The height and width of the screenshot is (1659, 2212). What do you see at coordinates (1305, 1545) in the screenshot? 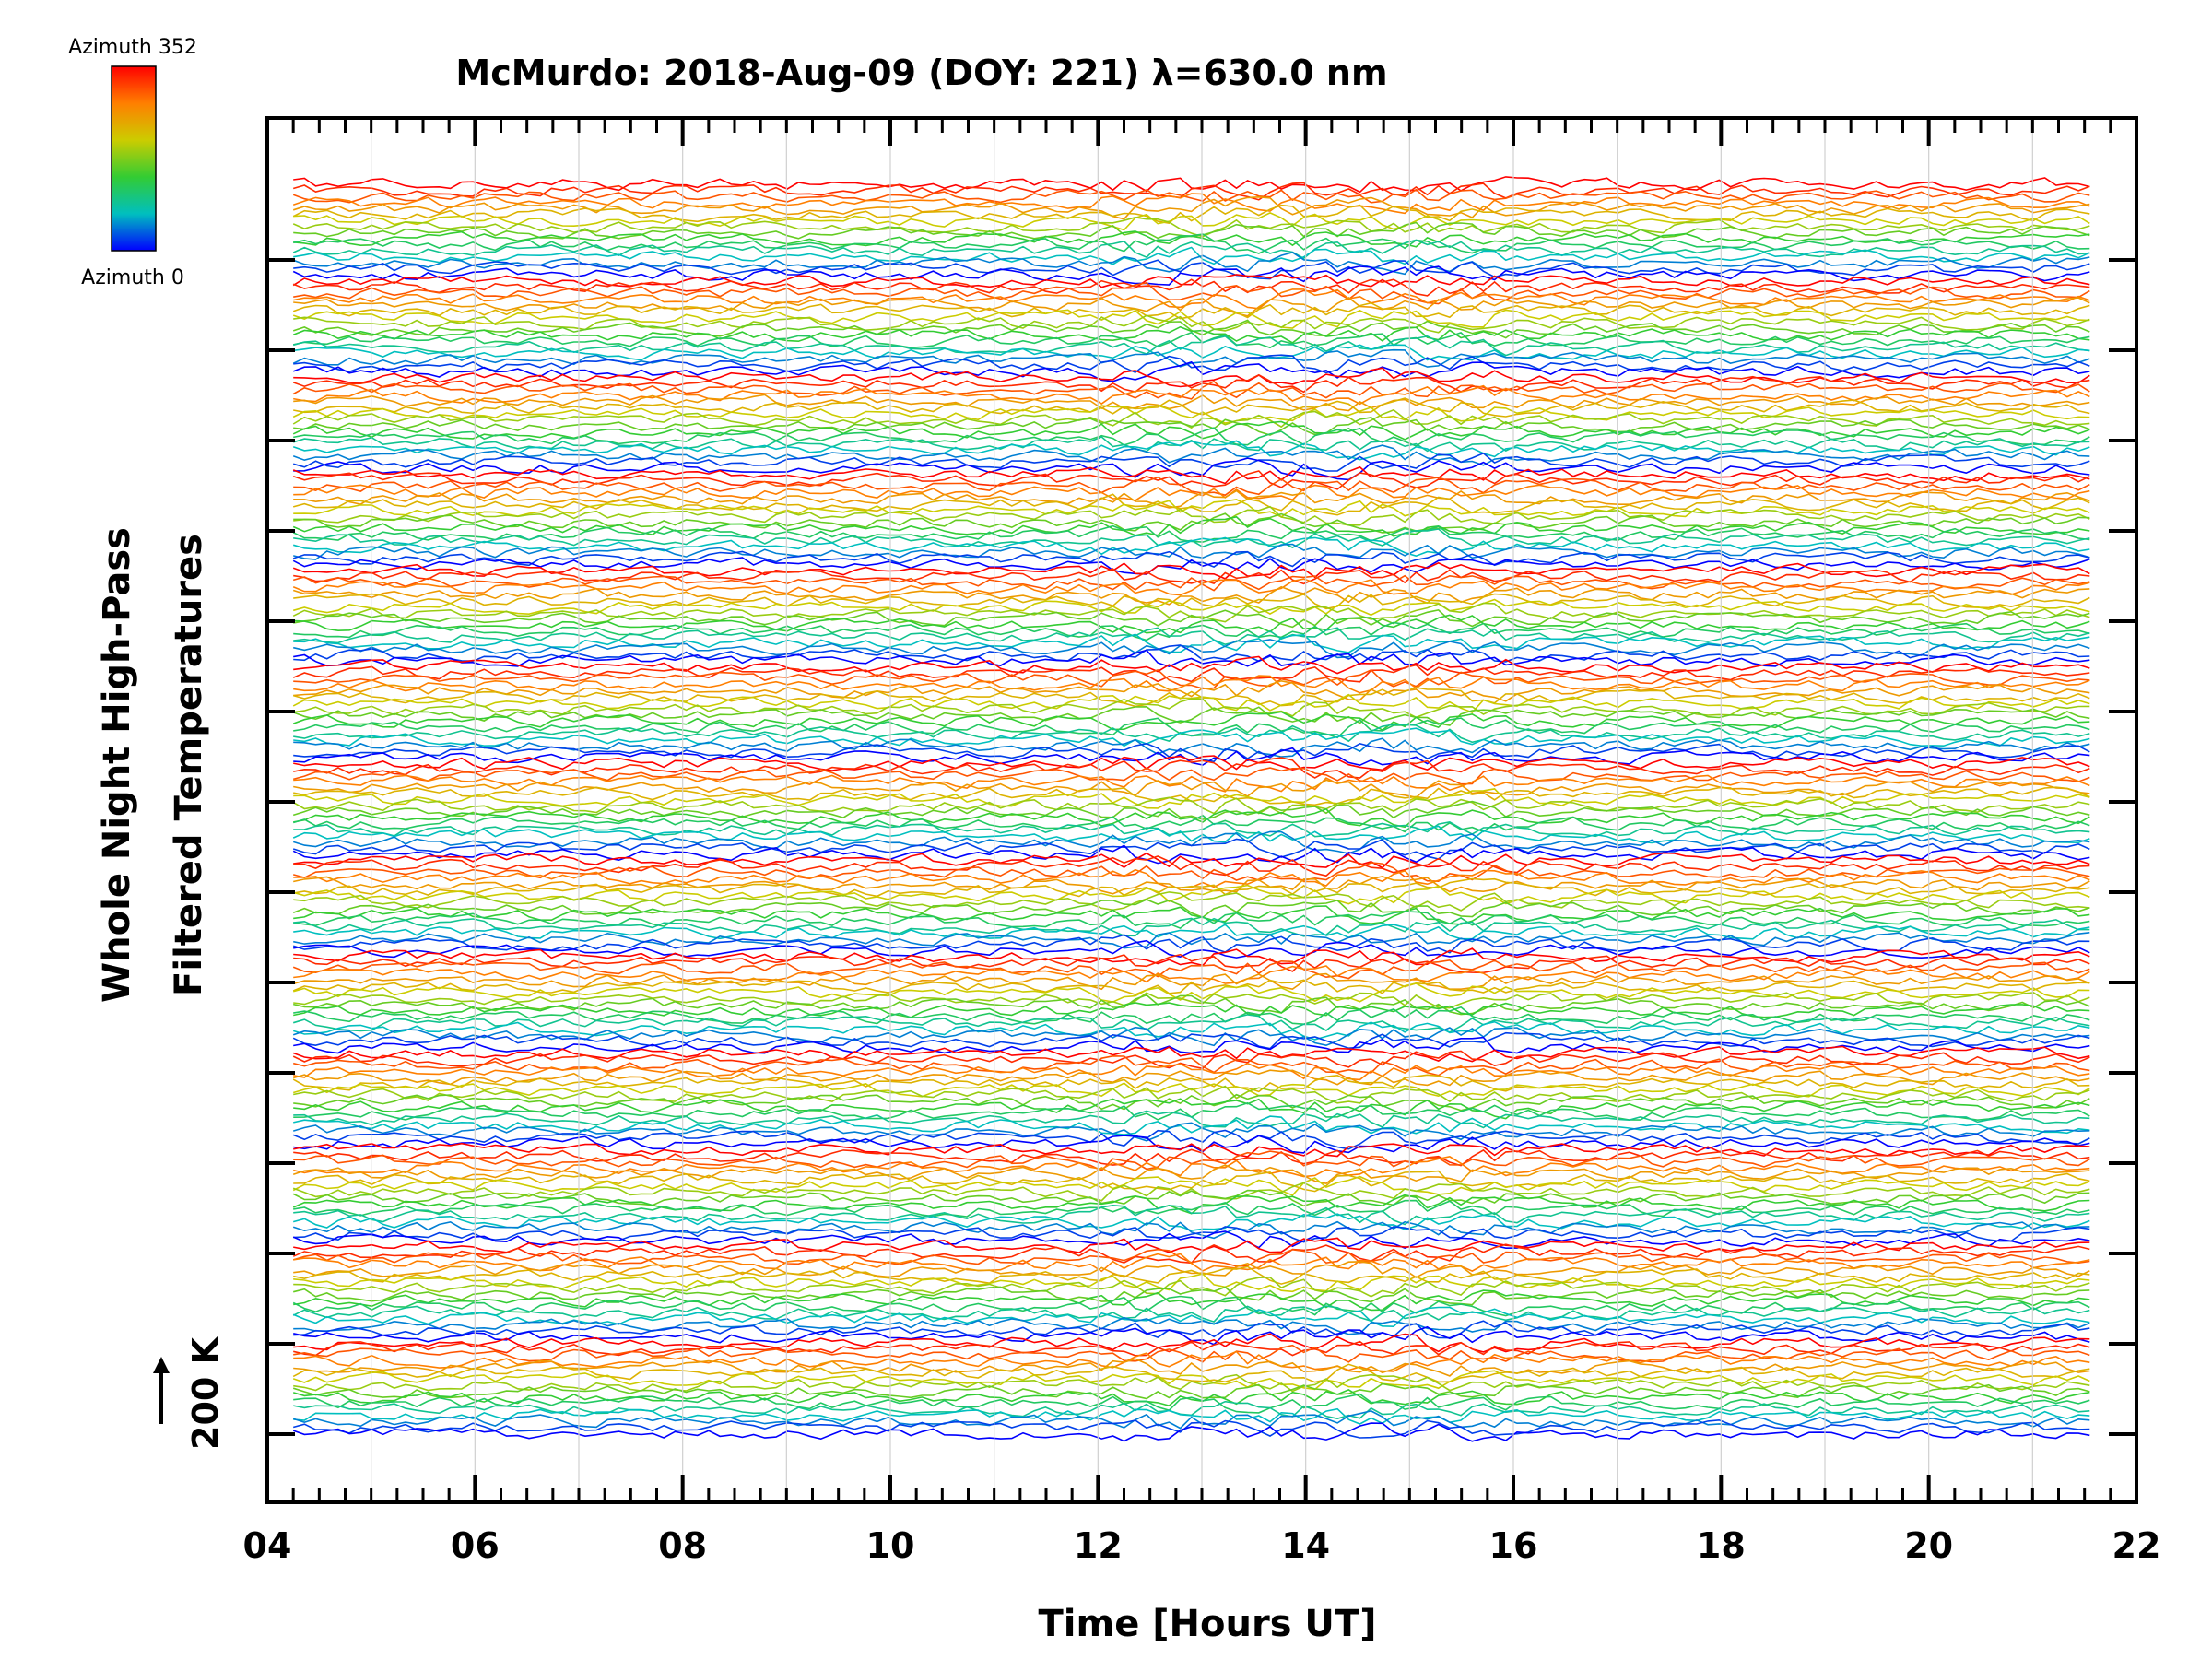
I see `x-tick-label: 14` at bounding box center [1305, 1545].